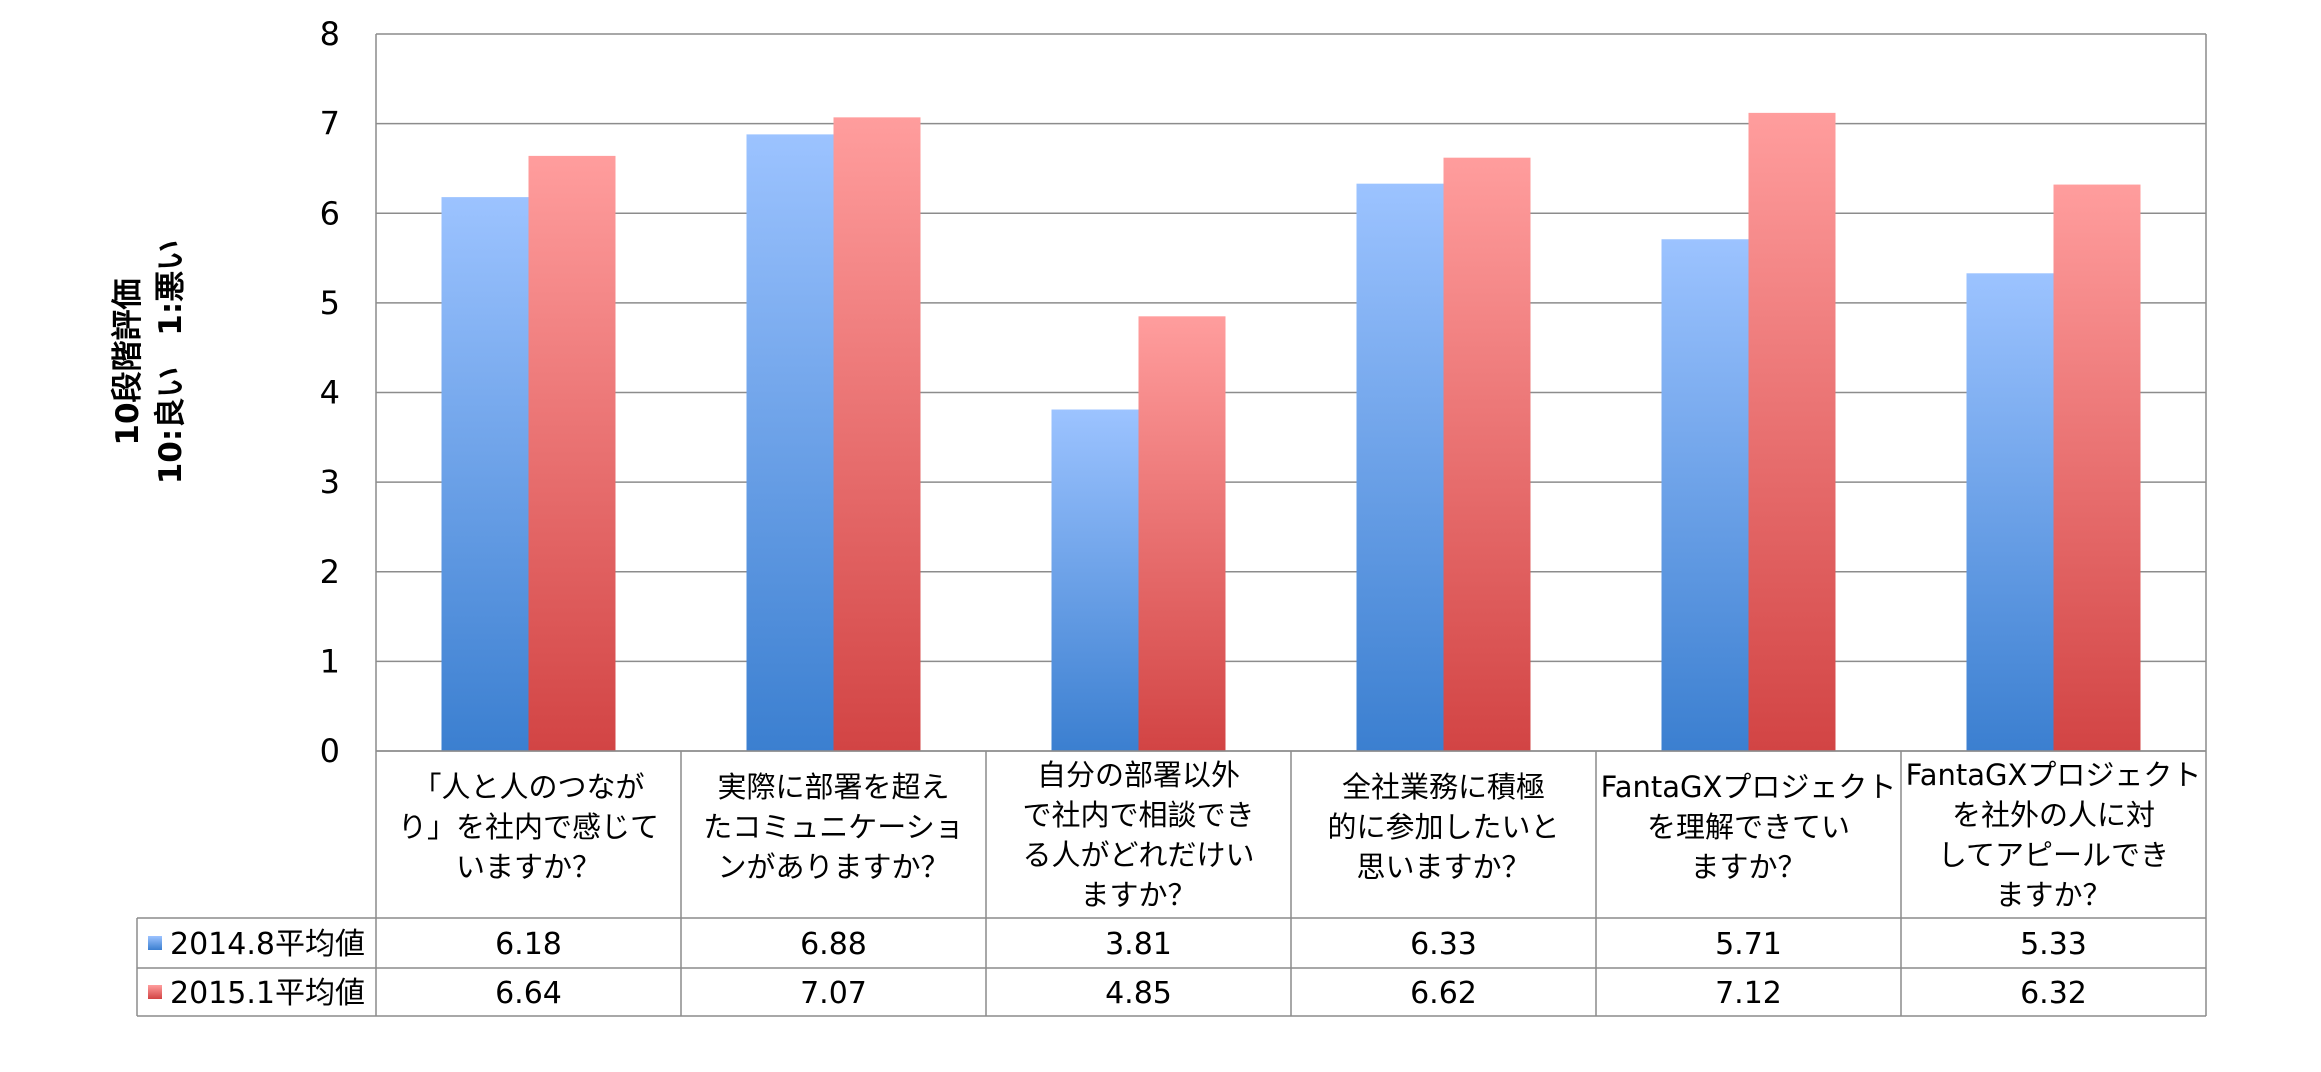 This screenshot has width=2321, height=1072. Describe the element at coordinates (128, 361) in the screenshot. I see `y-axis-title-line: 10段階評価` at that location.